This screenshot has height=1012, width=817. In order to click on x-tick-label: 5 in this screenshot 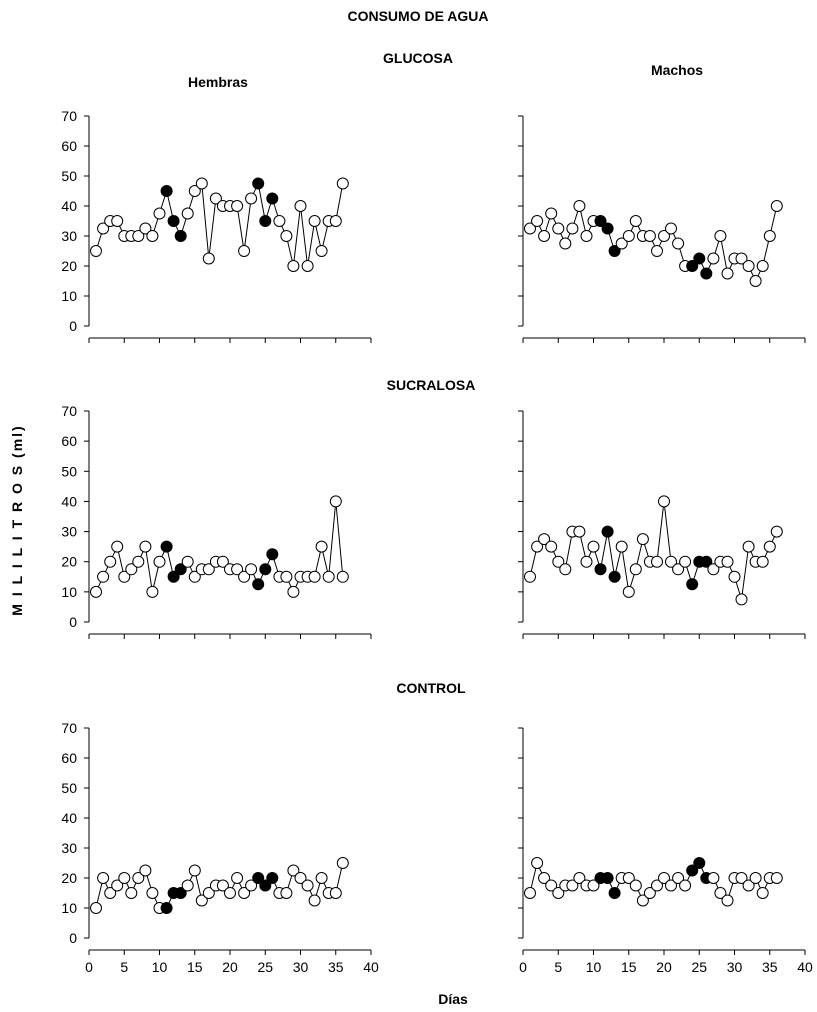, I will do `click(124, 967)`.